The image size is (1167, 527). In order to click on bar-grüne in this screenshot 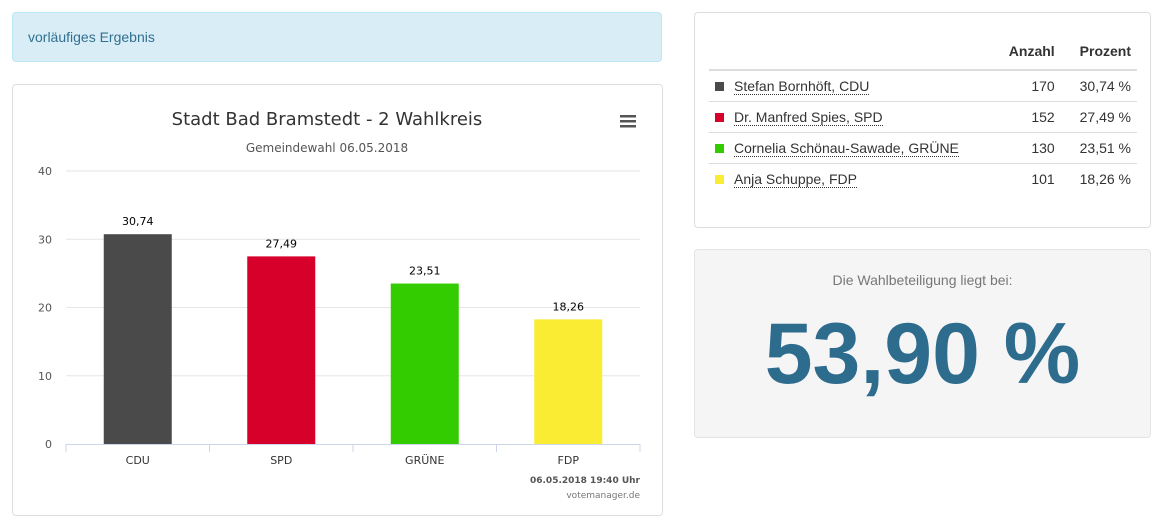, I will do `click(424, 363)`.